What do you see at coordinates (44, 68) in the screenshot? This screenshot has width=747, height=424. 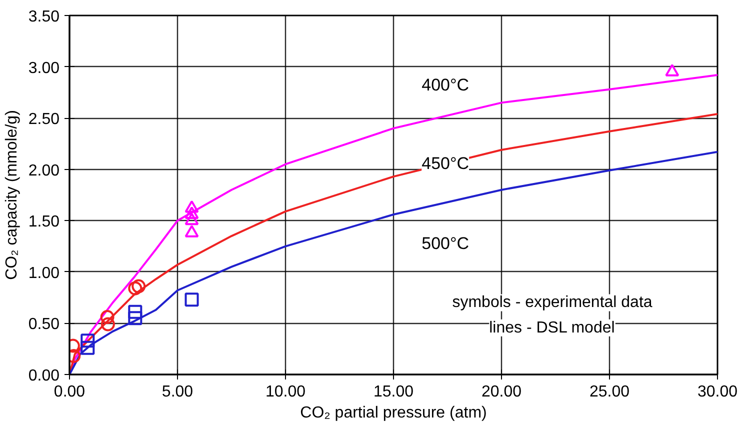 I see `y-tick-label: 3.00` at bounding box center [44, 68].